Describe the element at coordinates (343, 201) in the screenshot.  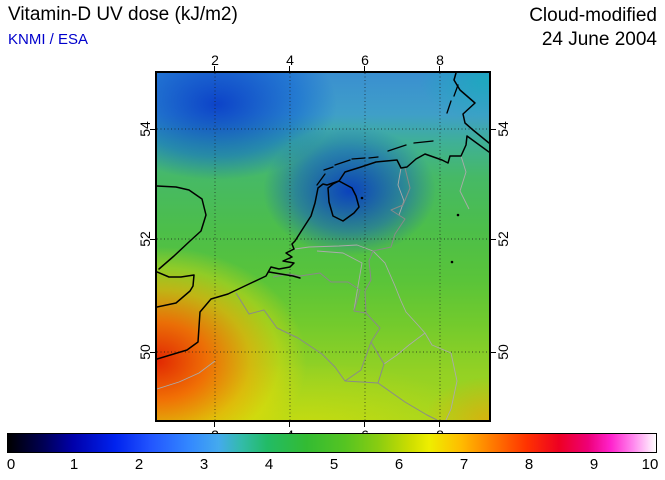
I see `lake-ijsselmeer` at that location.